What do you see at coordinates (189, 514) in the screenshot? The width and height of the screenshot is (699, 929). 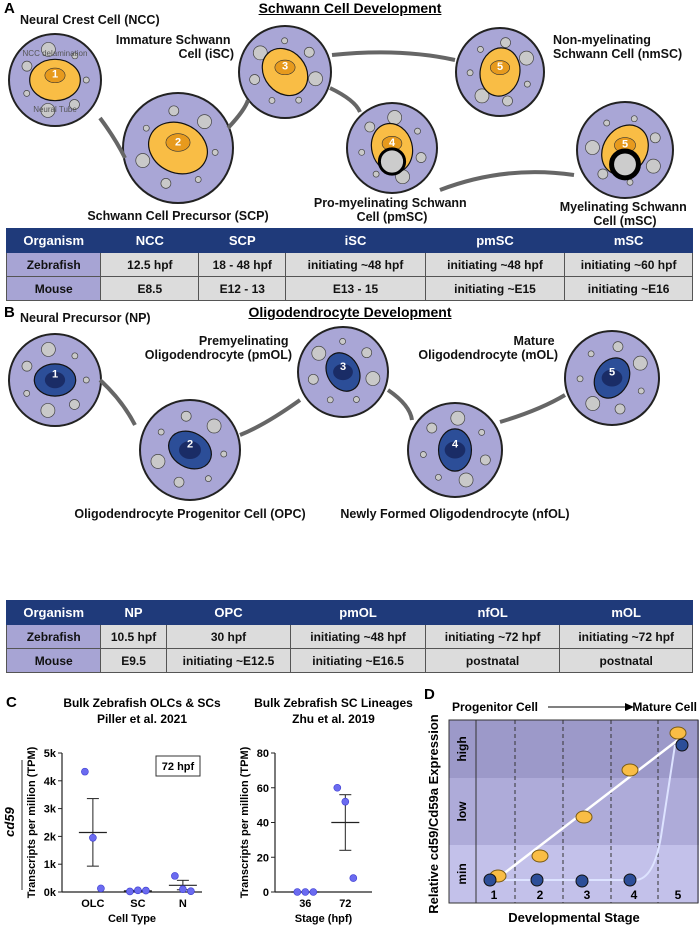 I see `cell-type-label: Oligodendrocyte Progenitor Cell (OPC)` at bounding box center [189, 514].